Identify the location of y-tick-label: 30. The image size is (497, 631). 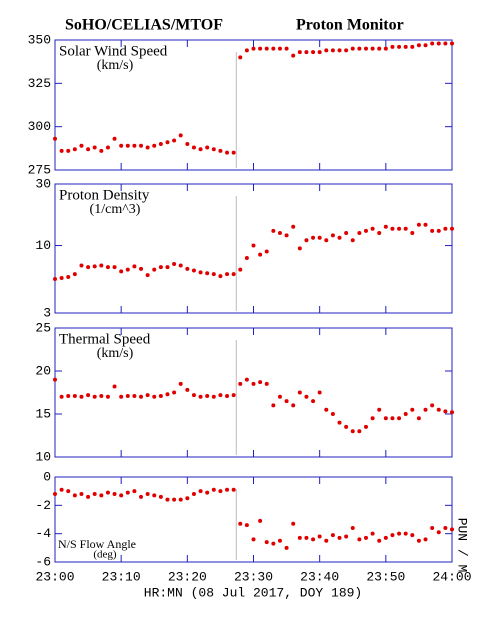
(43, 183).